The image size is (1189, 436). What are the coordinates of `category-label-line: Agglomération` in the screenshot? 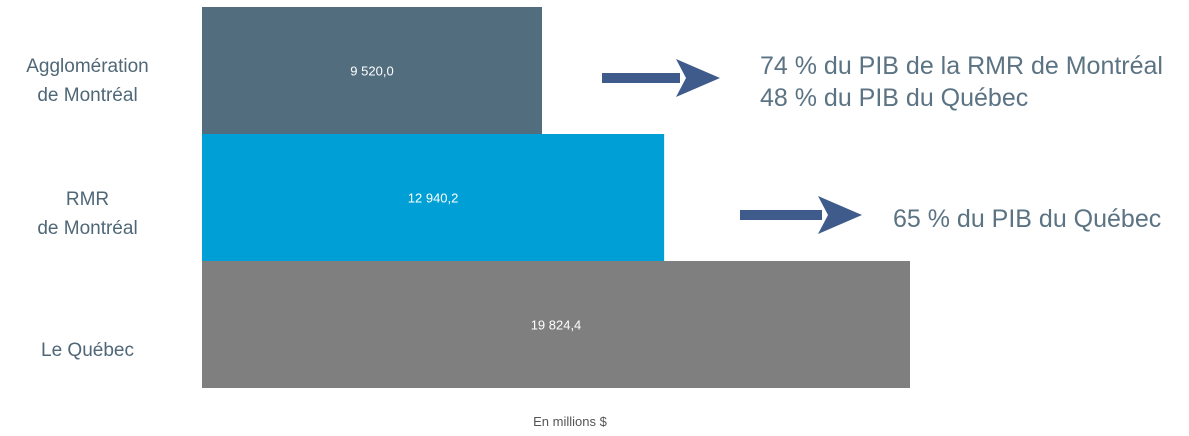 It's located at (87, 66).